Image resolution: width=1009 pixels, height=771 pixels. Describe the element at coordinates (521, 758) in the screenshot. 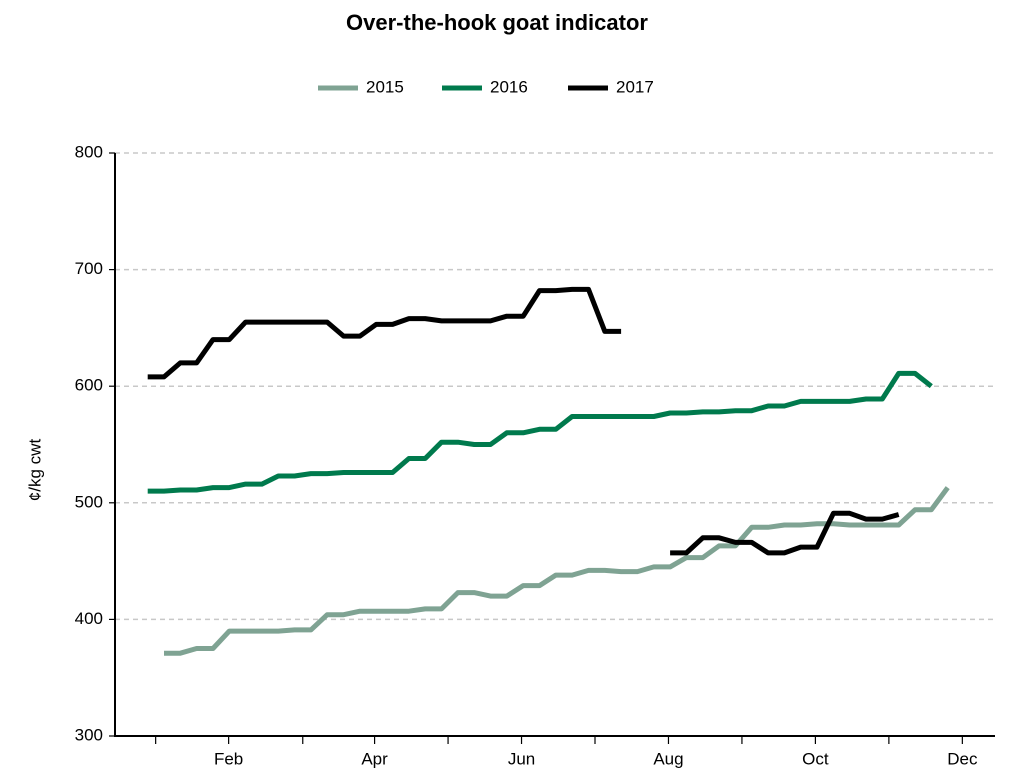

I see `x-tick-label: Jun` at that location.